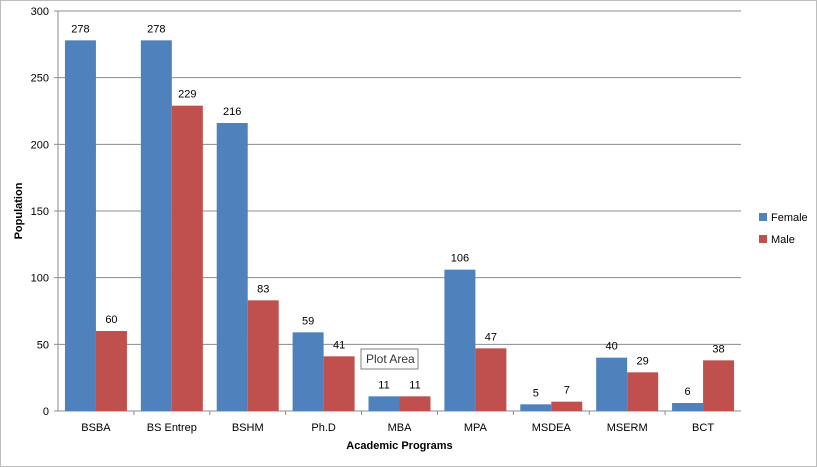 This screenshot has height=467, width=817. I want to click on y-tick-label: 50, so click(43, 345).